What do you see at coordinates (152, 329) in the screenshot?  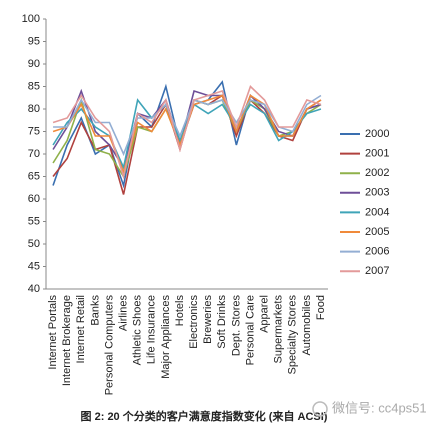 I see `x-tick-label: Life Insurance` at bounding box center [152, 329].